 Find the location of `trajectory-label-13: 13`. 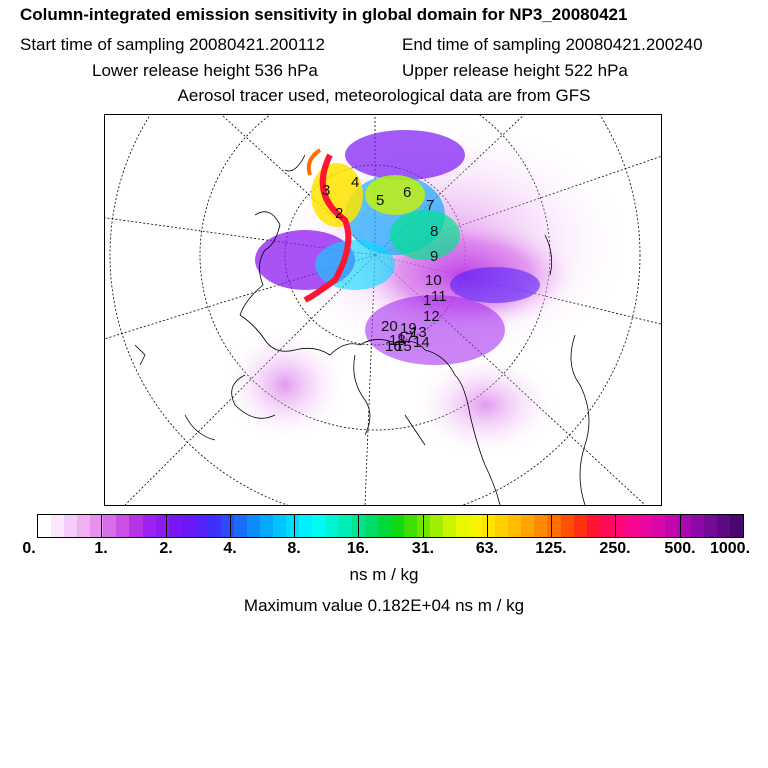

trajectory-label-13: 13 is located at coordinates (418, 332).